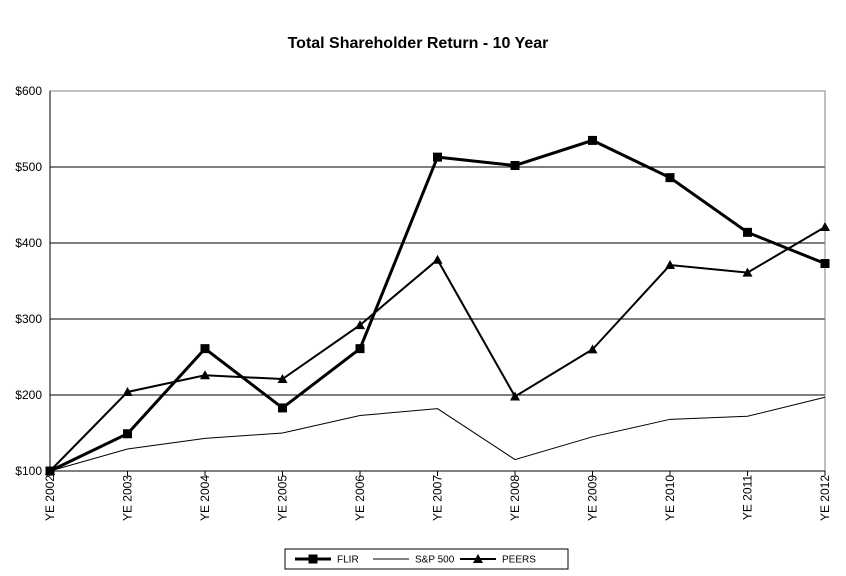 This screenshot has width=846, height=576. Describe the element at coordinates (593, 498) in the screenshot. I see `x-tick-label: YE 2009` at that location.